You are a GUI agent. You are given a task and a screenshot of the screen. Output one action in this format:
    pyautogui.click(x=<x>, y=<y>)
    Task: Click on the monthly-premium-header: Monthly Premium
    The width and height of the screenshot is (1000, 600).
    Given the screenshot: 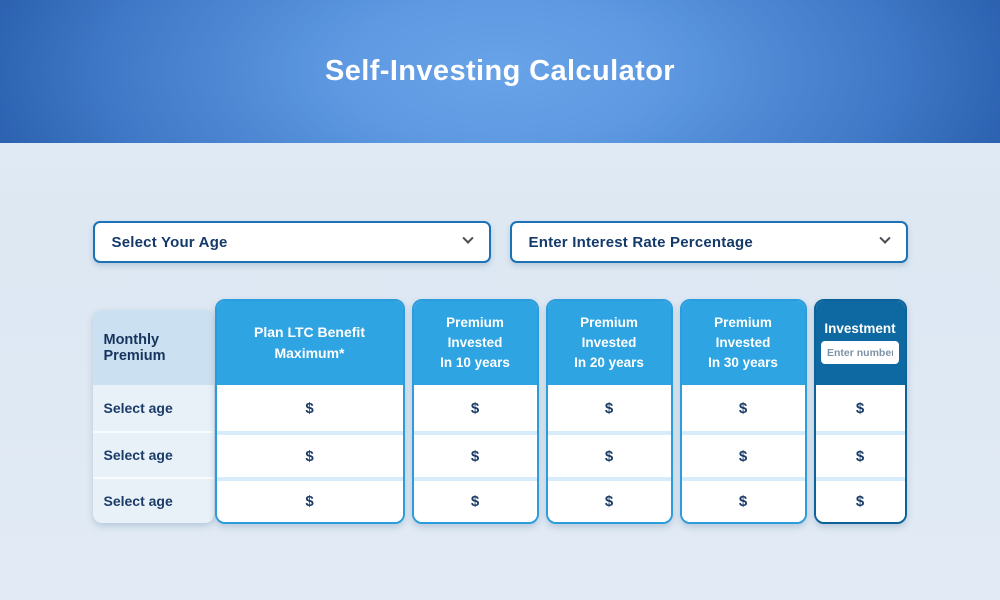 What is the action you would take?
    pyautogui.click(x=153, y=347)
    